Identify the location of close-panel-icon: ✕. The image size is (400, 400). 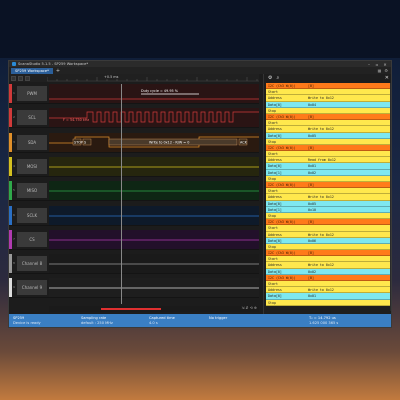
(386, 78).